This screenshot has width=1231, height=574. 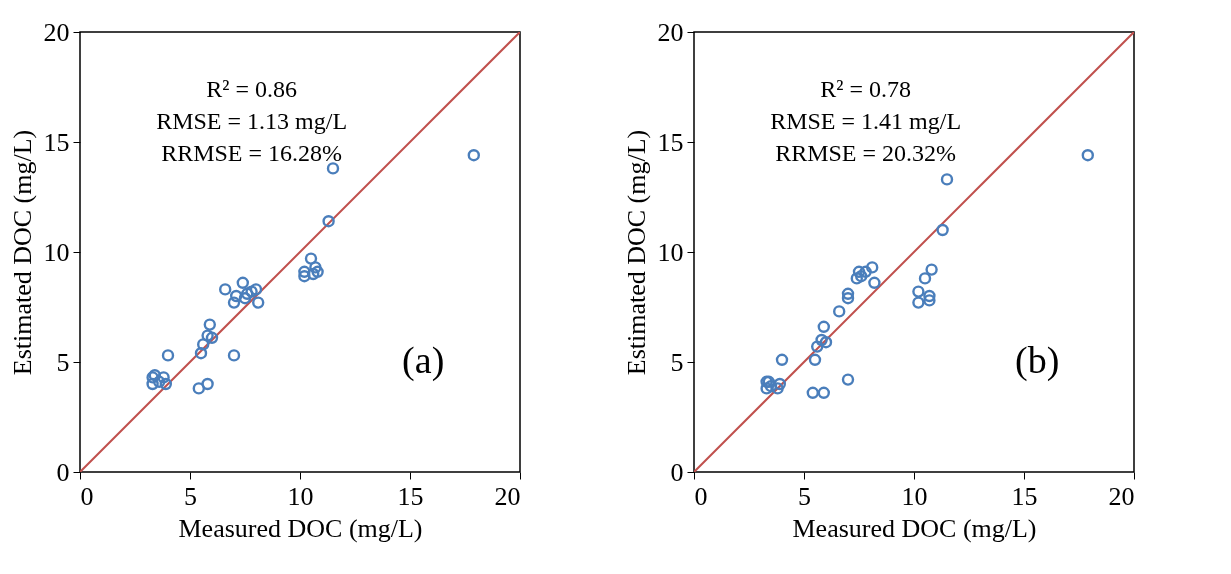 I want to click on annotation: RRMSE = 20.32%, so click(x=866, y=153).